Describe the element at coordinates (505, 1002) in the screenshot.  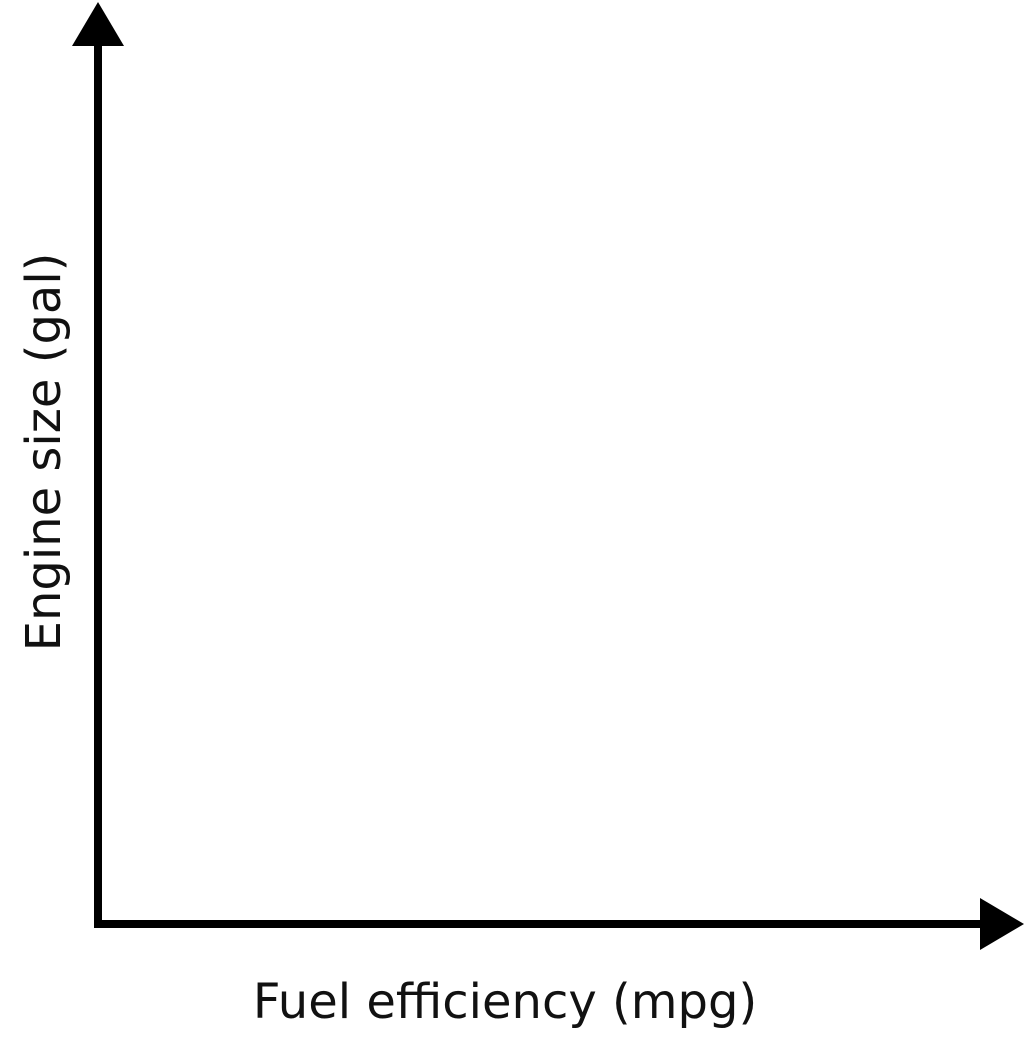
I see `x-axis-label: Fuel efficiency (mpg)` at that location.